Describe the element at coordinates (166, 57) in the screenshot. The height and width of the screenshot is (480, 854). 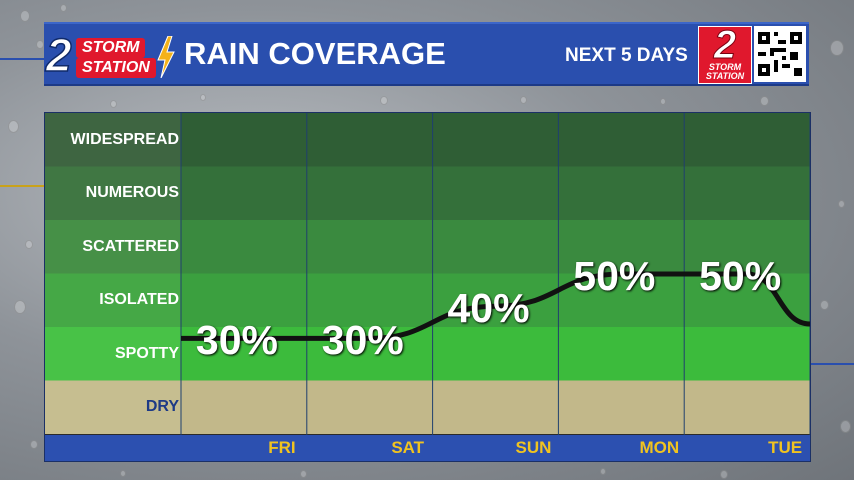
I see `lightning-bolt-icon` at that location.